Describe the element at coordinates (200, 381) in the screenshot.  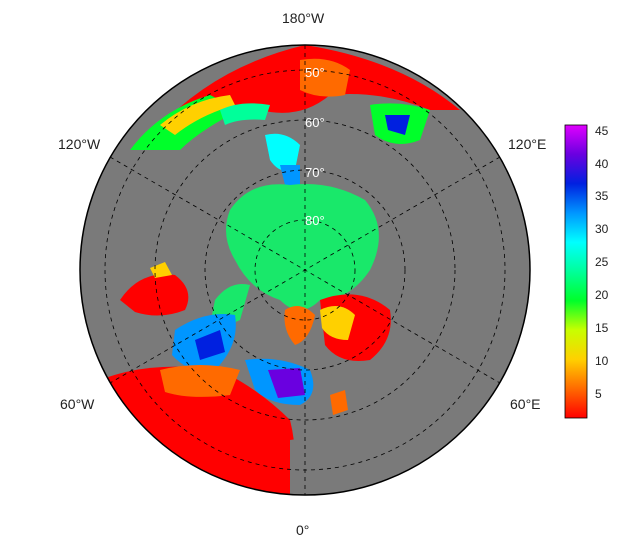
I see `atlantic-mid-data` at that location.